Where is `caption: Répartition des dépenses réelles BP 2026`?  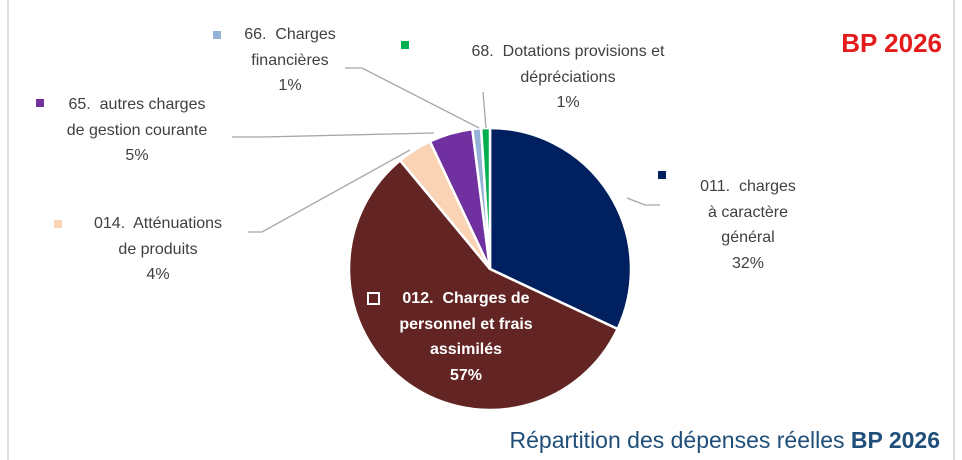
caption: Répartition des dépenses réelles BP 2026 is located at coordinates (725, 440).